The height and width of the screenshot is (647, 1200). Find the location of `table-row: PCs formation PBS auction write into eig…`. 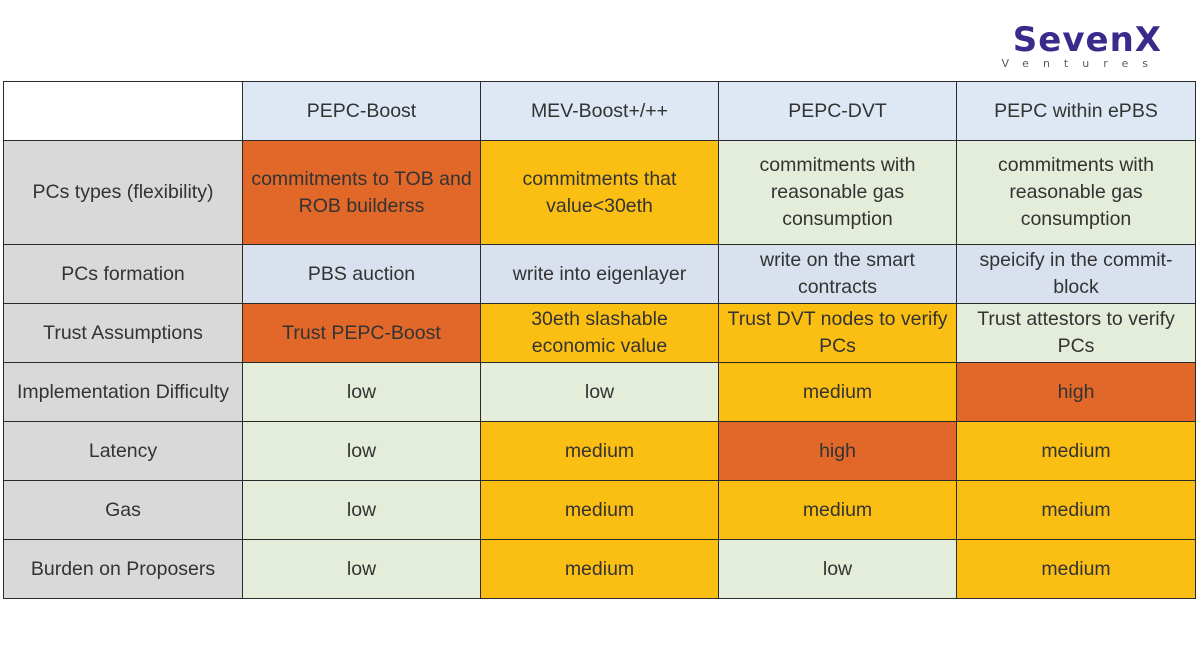

table-row: PCs formation PBS auction write into eig… is located at coordinates (599, 274).